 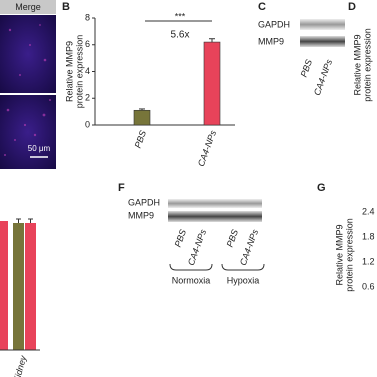 I want to click on y-tick-label: 2, so click(x=87, y=98).